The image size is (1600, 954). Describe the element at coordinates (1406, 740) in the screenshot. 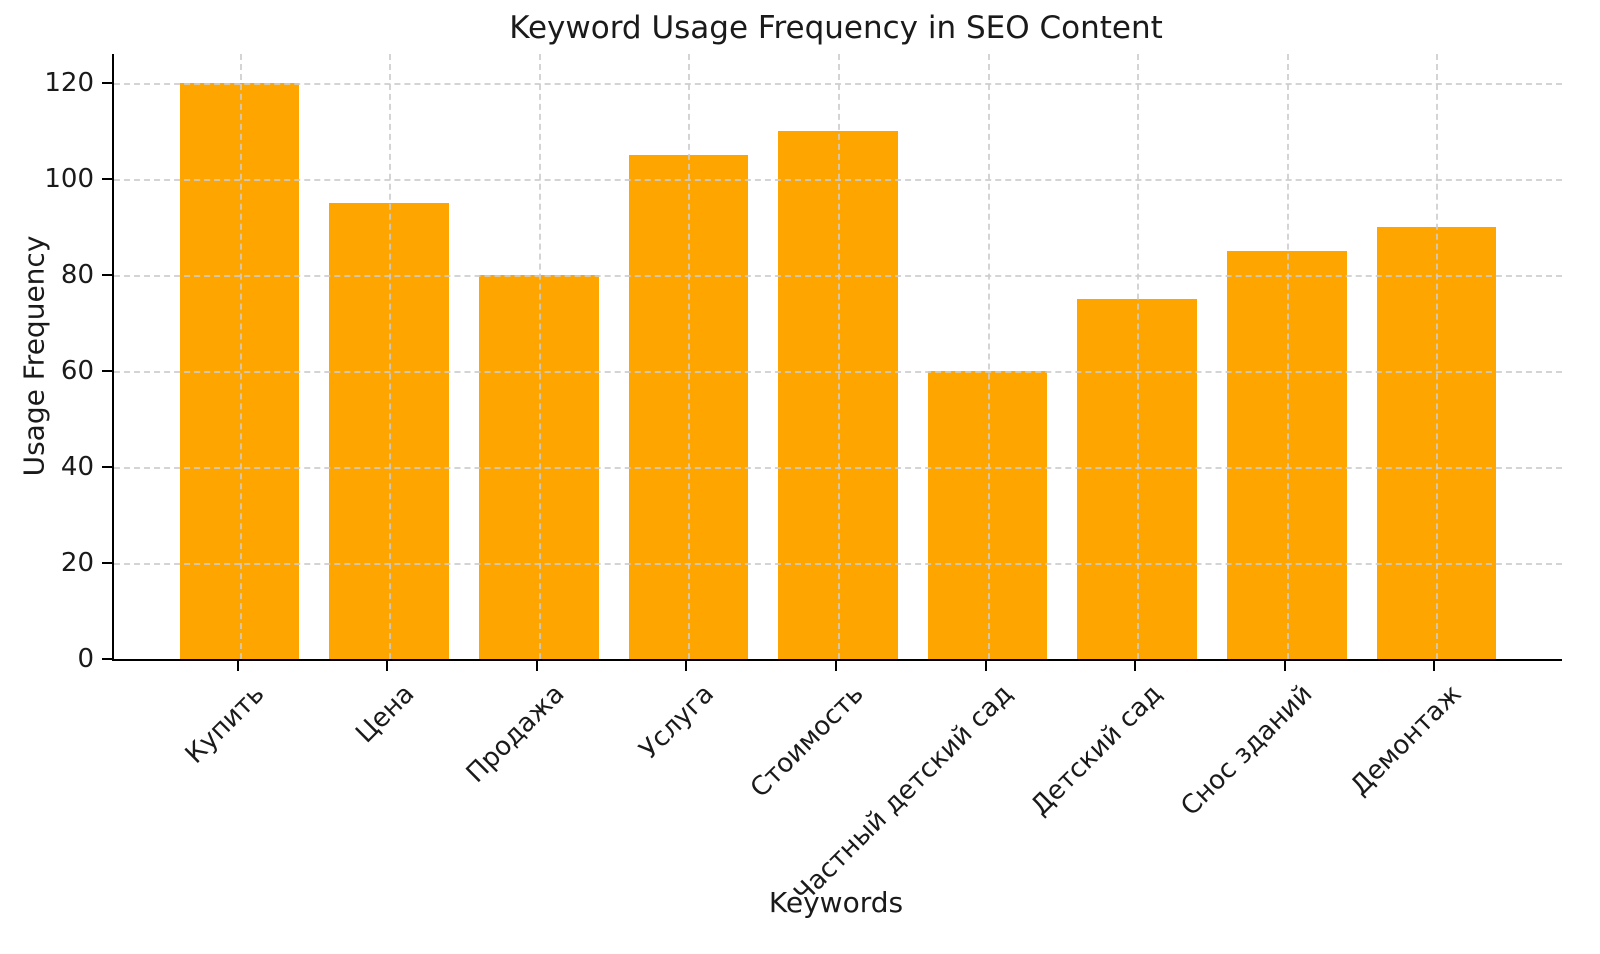

I see `x-tick-label-9: Демонтаж` at that location.